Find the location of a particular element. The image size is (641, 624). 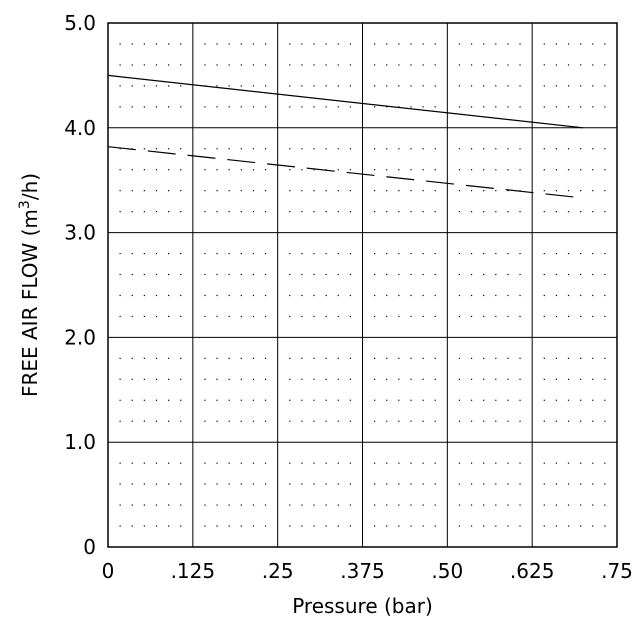

series-line-solid is located at coordinates (345, 101).